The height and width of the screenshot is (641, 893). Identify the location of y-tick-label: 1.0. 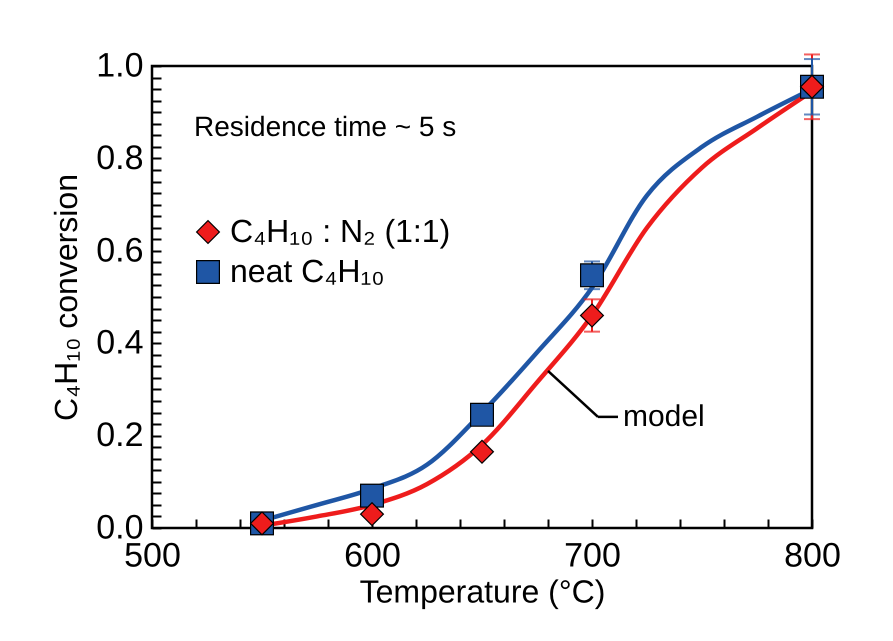
(120, 65).